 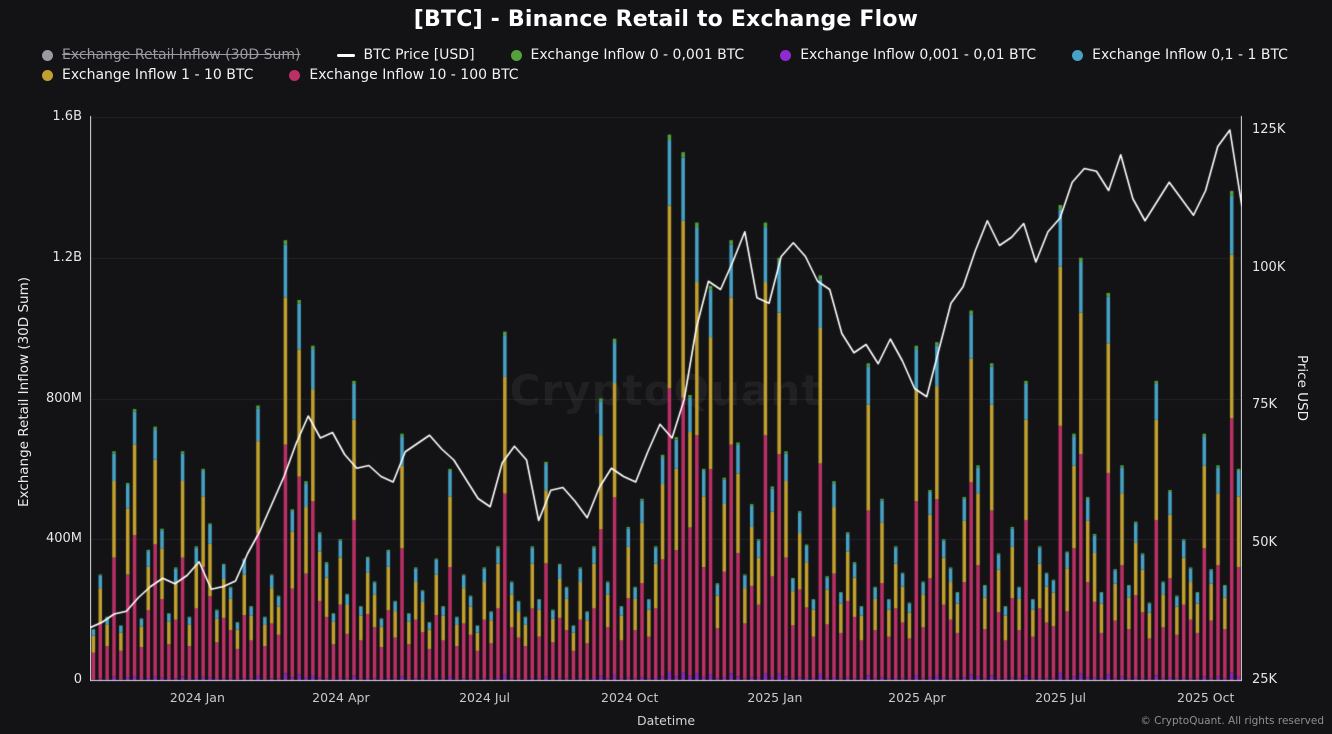 I want to click on legend-item-label: Exchange Inflow 0,1 - 1 BTC, so click(x=1190, y=55).